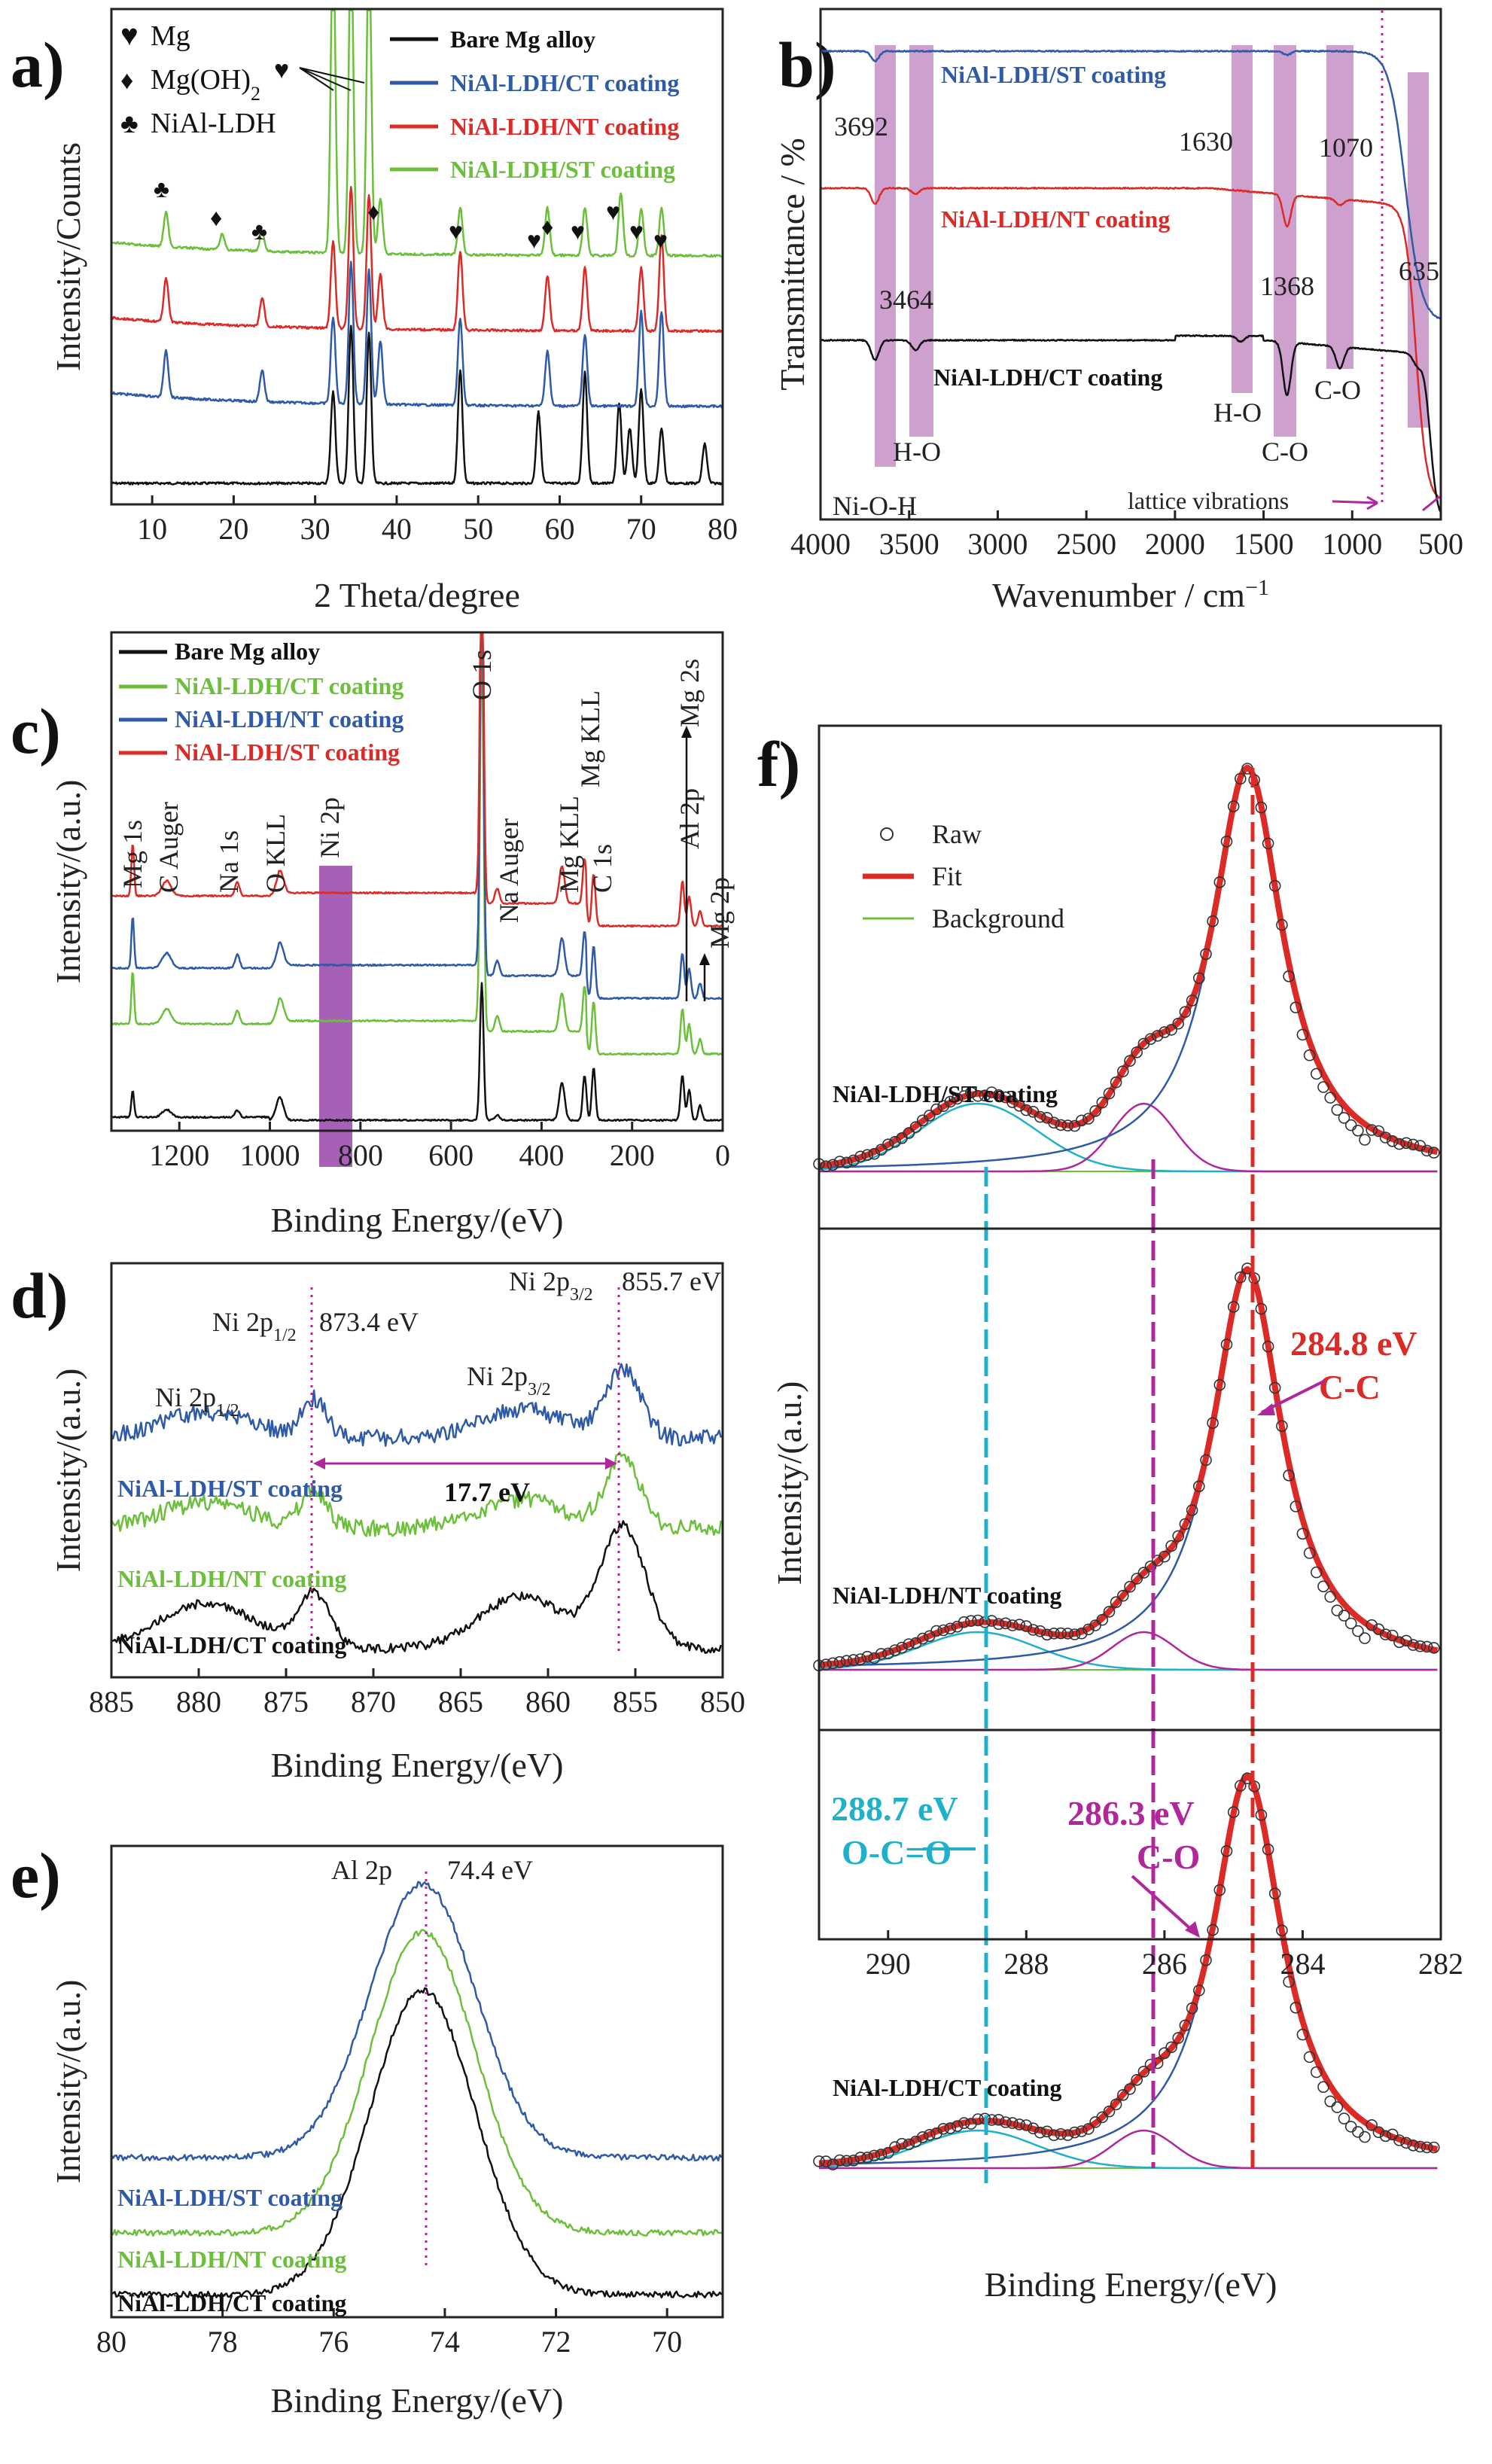  I want to click on band-label-c-o-1: C-O, so click(1285, 452).